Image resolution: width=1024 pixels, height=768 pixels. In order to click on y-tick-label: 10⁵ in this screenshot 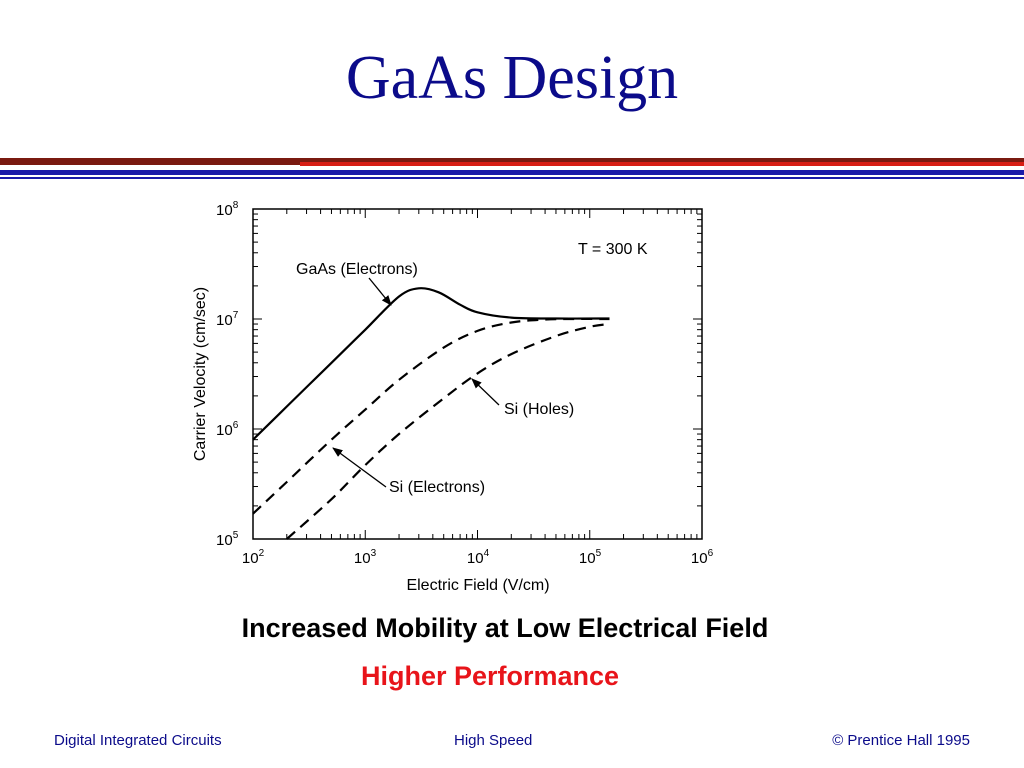, I will do `click(227, 539)`.